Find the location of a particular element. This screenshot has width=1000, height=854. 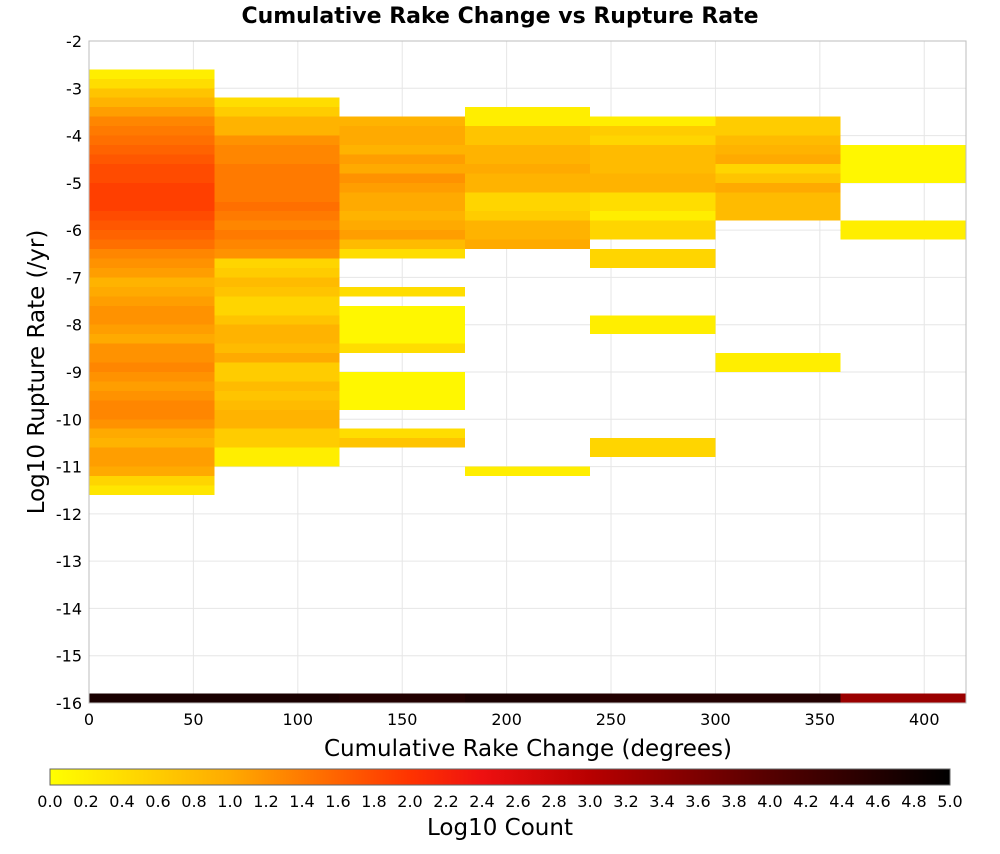

colorbar-tick-label: 2.4 is located at coordinates (481, 801).